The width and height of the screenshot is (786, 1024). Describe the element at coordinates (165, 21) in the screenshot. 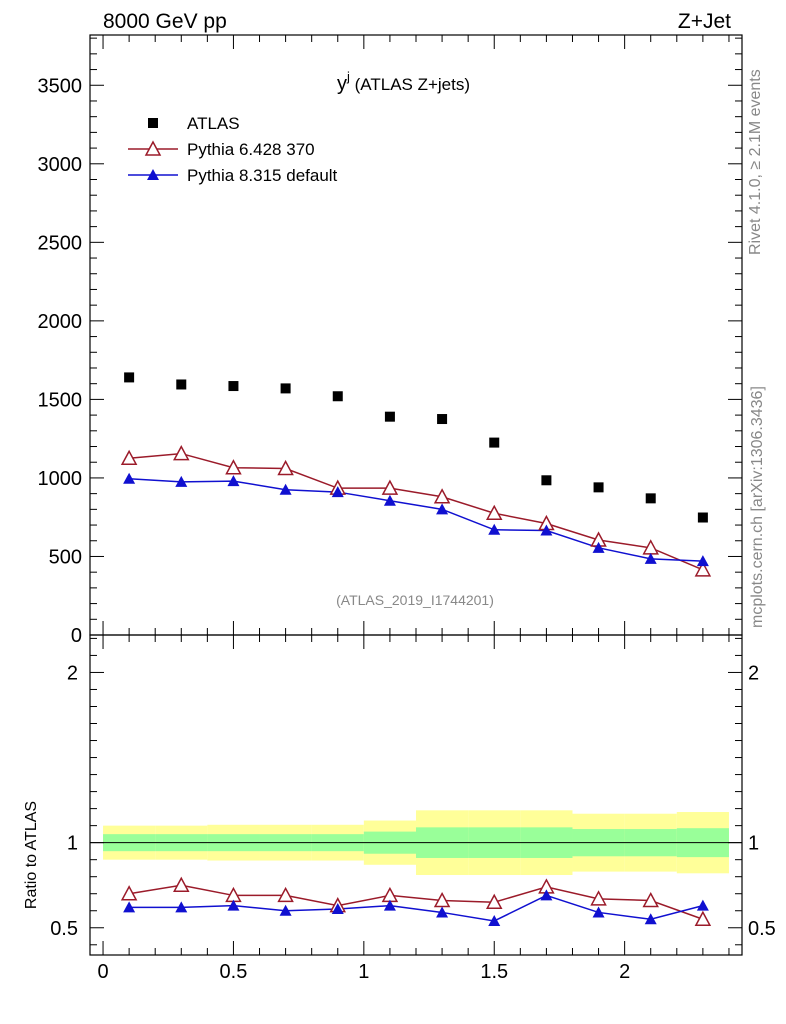

I see `header-left: 8000 GeV pp` at that location.